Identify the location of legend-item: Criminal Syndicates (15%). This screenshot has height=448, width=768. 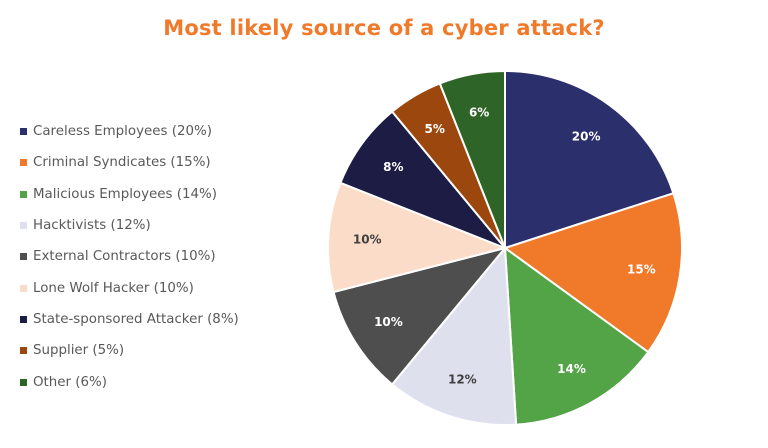
(129, 162).